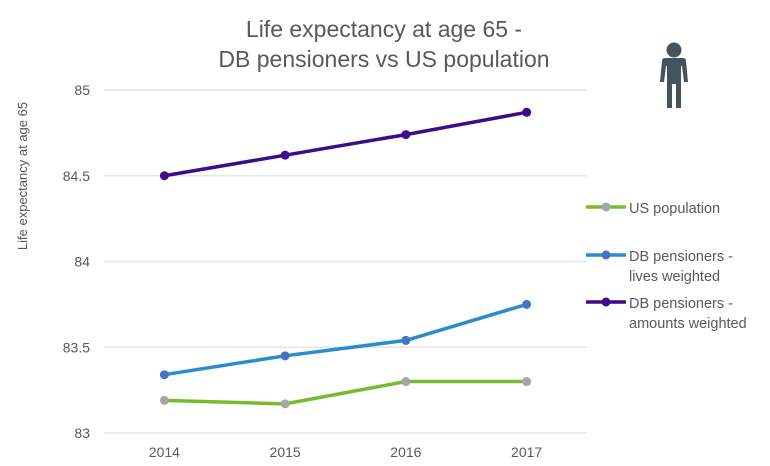  Describe the element at coordinates (405, 452) in the screenshot. I see `x-tick-label: 2016` at that location.